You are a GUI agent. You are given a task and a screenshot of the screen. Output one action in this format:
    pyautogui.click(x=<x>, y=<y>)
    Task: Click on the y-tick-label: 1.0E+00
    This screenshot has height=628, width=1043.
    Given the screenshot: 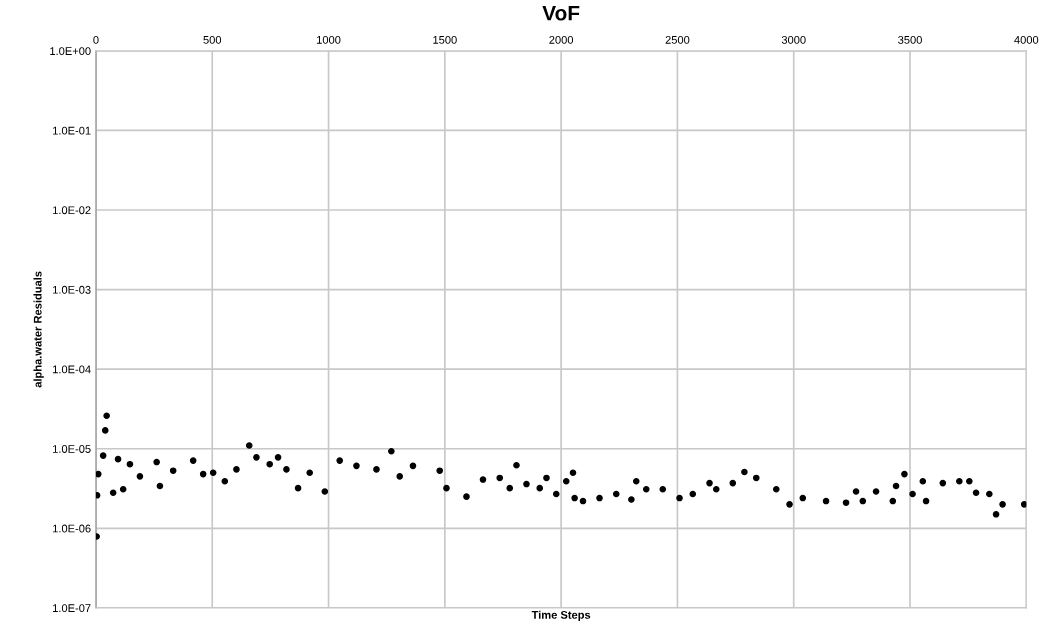 What is the action you would take?
    pyautogui.click(x=70, y=51)
    